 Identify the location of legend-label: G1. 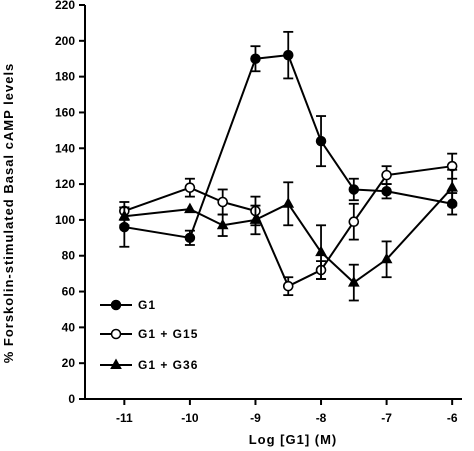
(147, 305).